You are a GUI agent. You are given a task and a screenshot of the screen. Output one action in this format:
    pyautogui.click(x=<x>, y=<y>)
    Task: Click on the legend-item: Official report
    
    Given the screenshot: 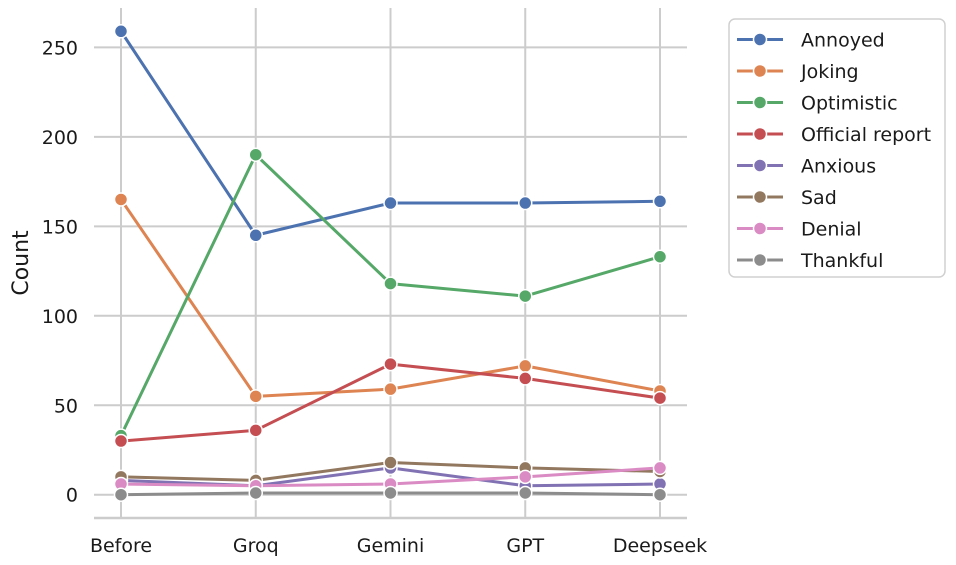 What is the action you would take?
    pyautogui.click(x=834, y=135)
    